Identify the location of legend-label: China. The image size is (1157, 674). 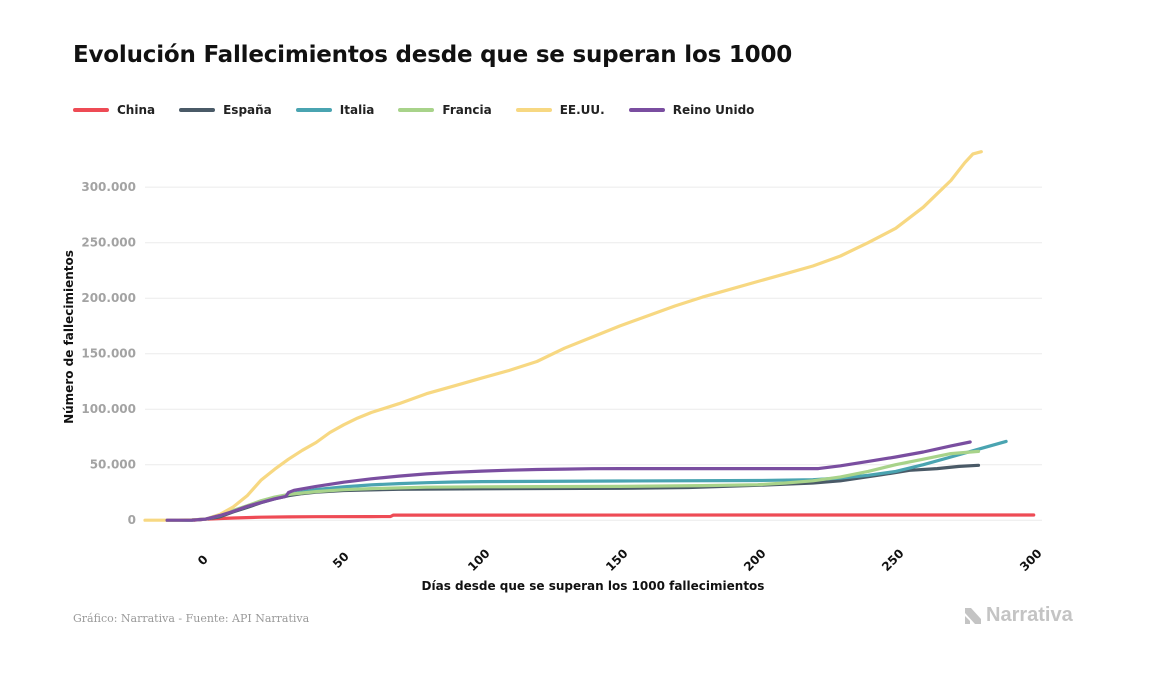
(136, 110).